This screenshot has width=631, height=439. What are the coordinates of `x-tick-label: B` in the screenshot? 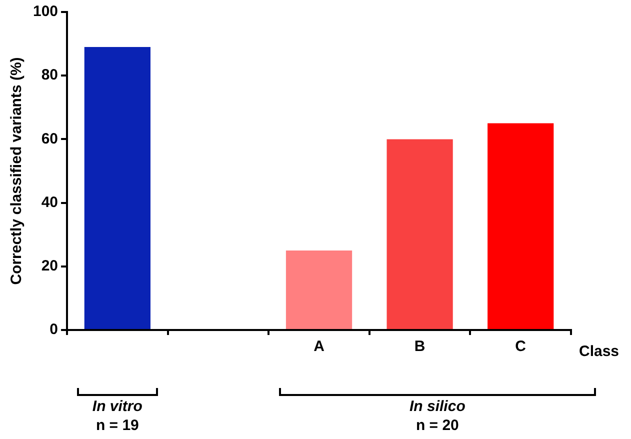 It's located at (420, 347).